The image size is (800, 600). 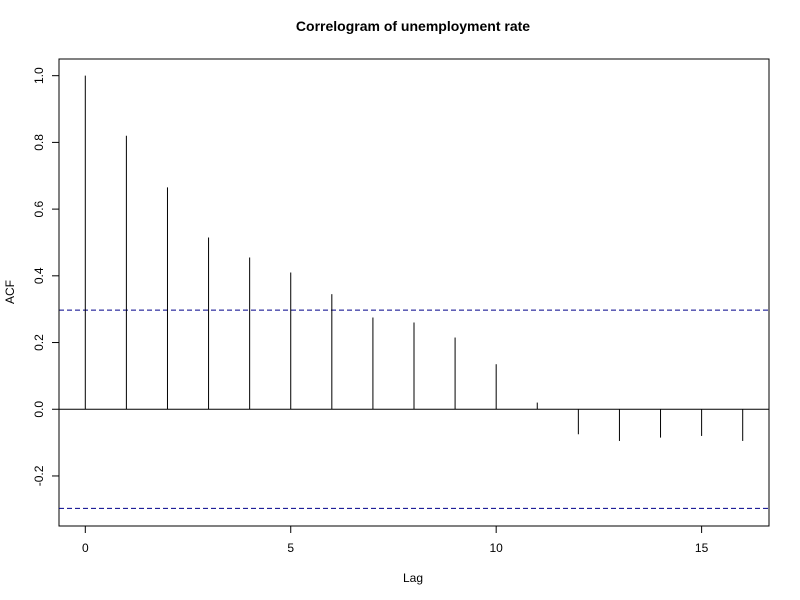 I want to click on y-tick-label-0: -0.2, so click(x=39, y=475).